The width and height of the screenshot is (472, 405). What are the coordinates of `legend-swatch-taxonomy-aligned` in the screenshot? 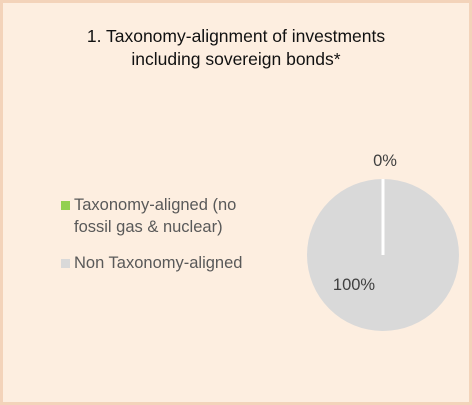 It's located at (65, 205).